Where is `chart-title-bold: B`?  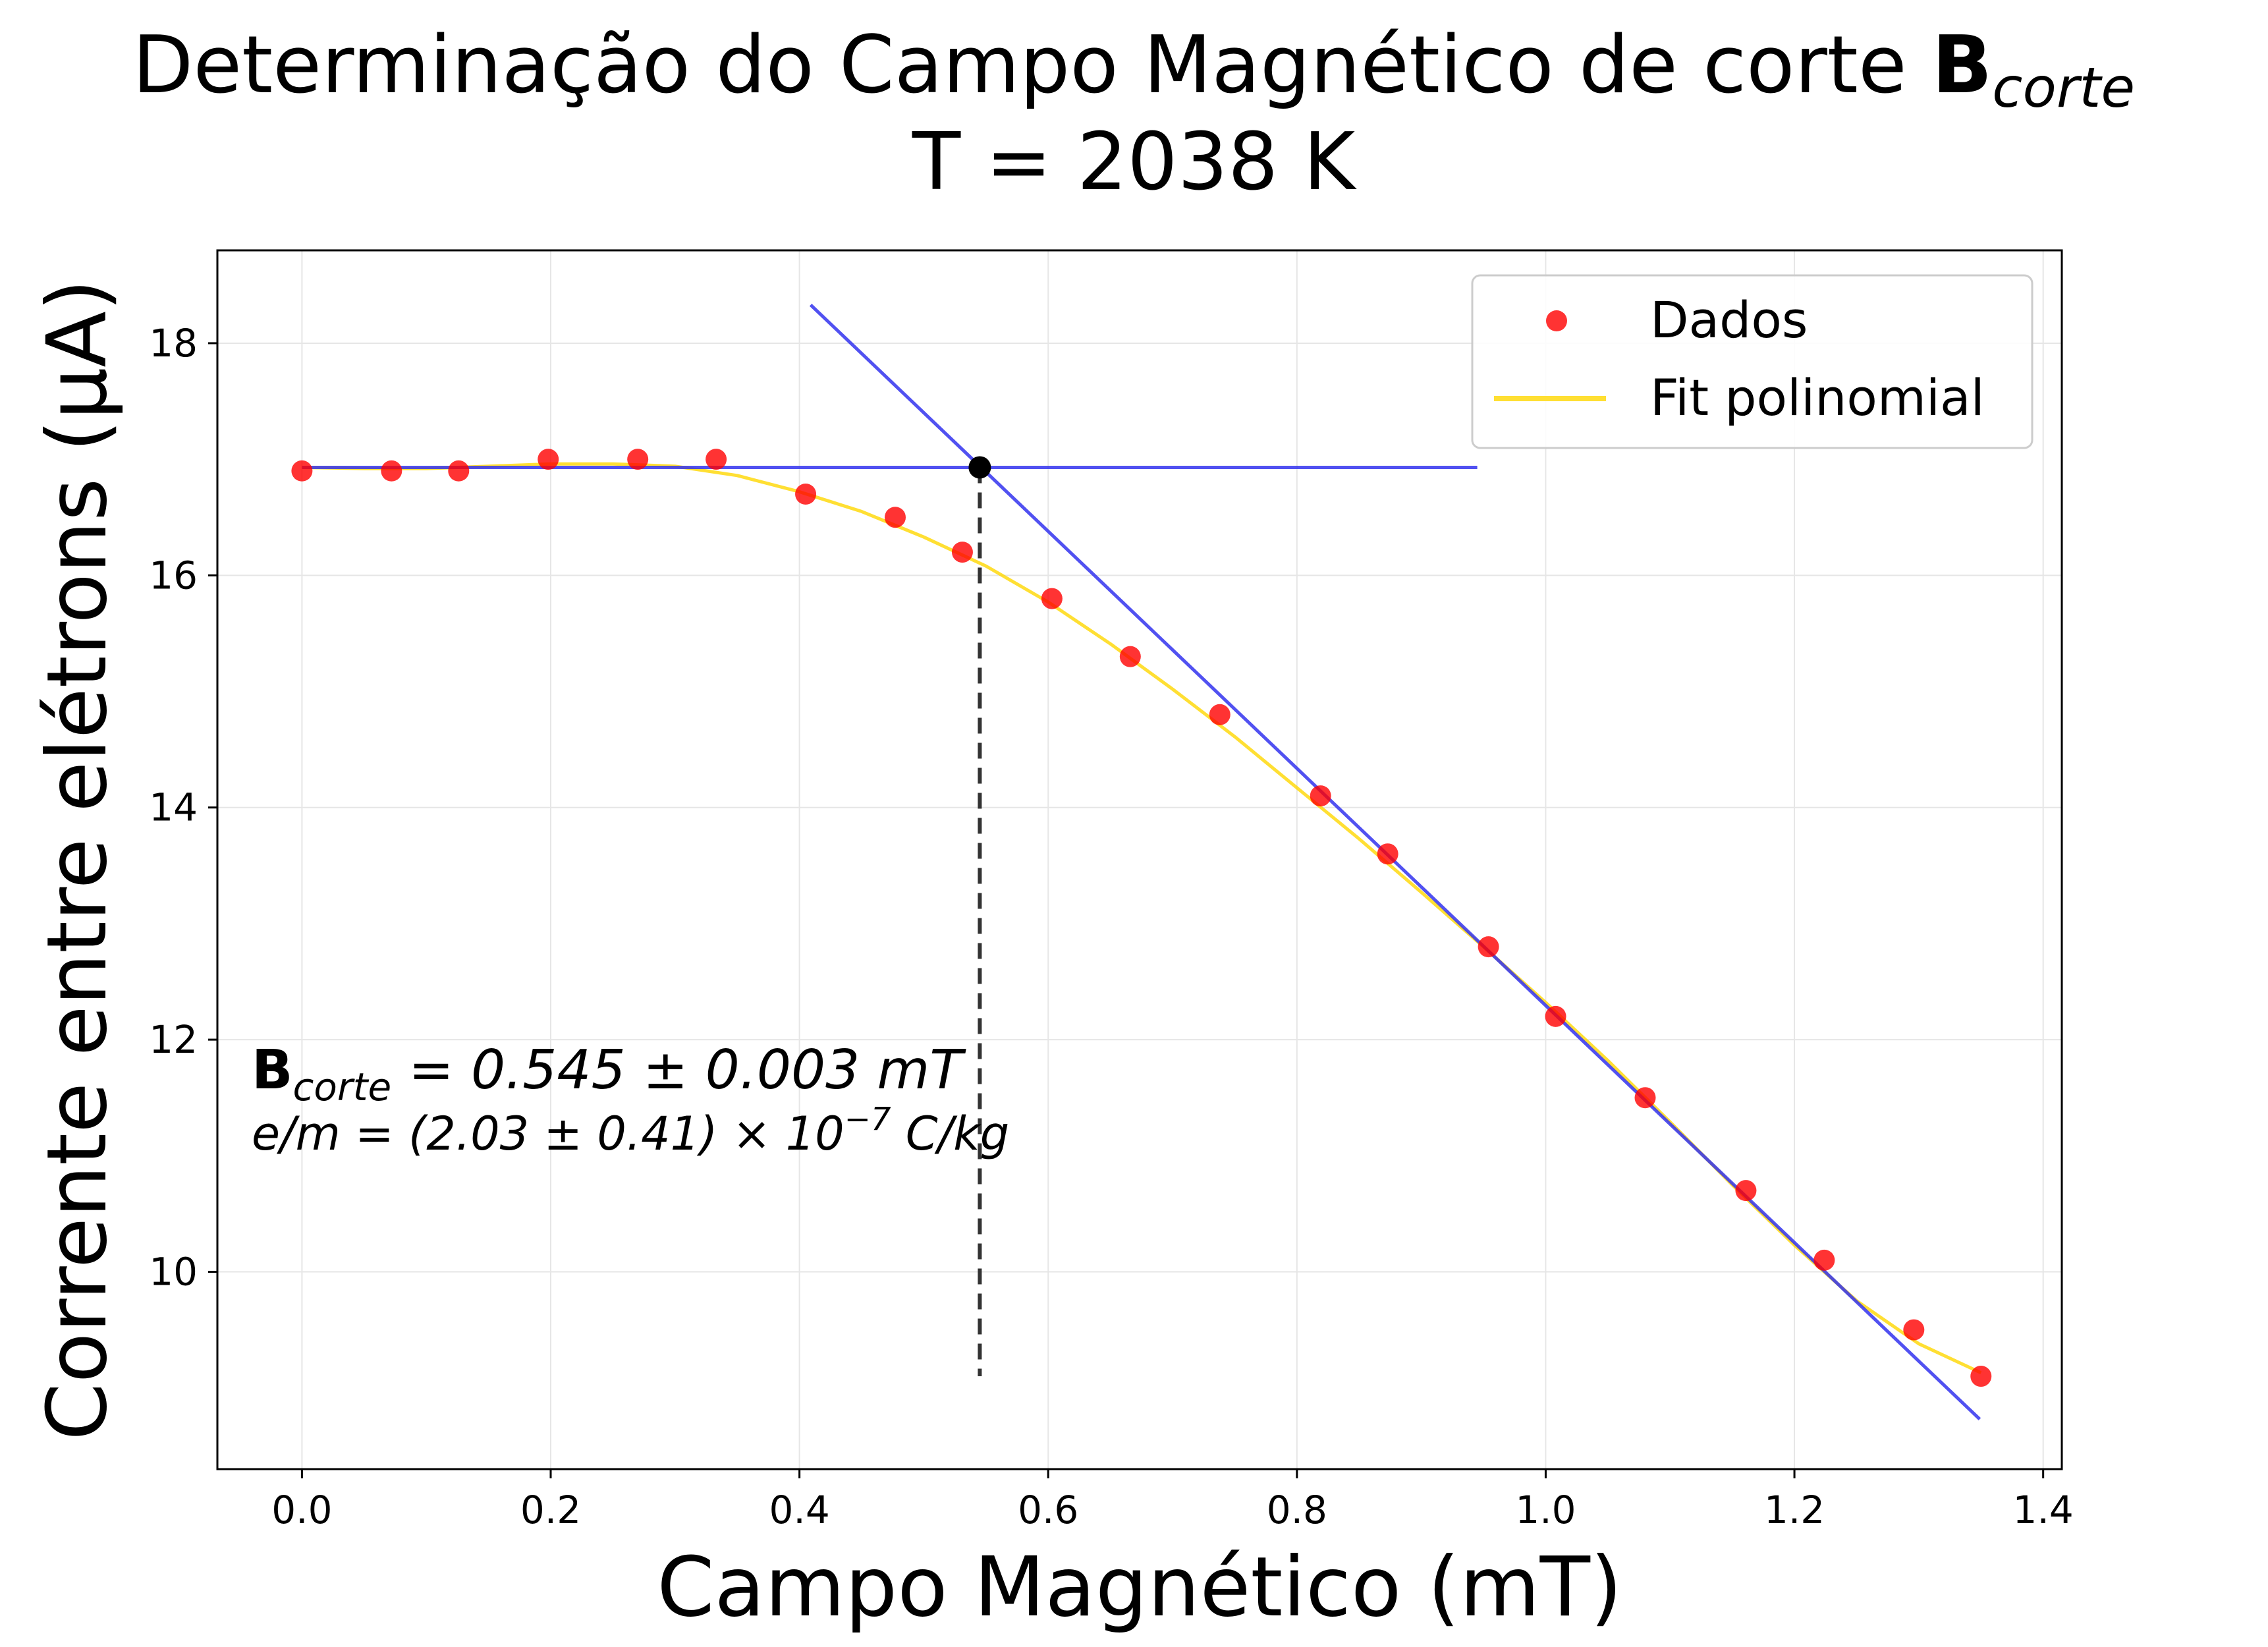 chart-title-bold: B is located at coordinates (1962, 65).